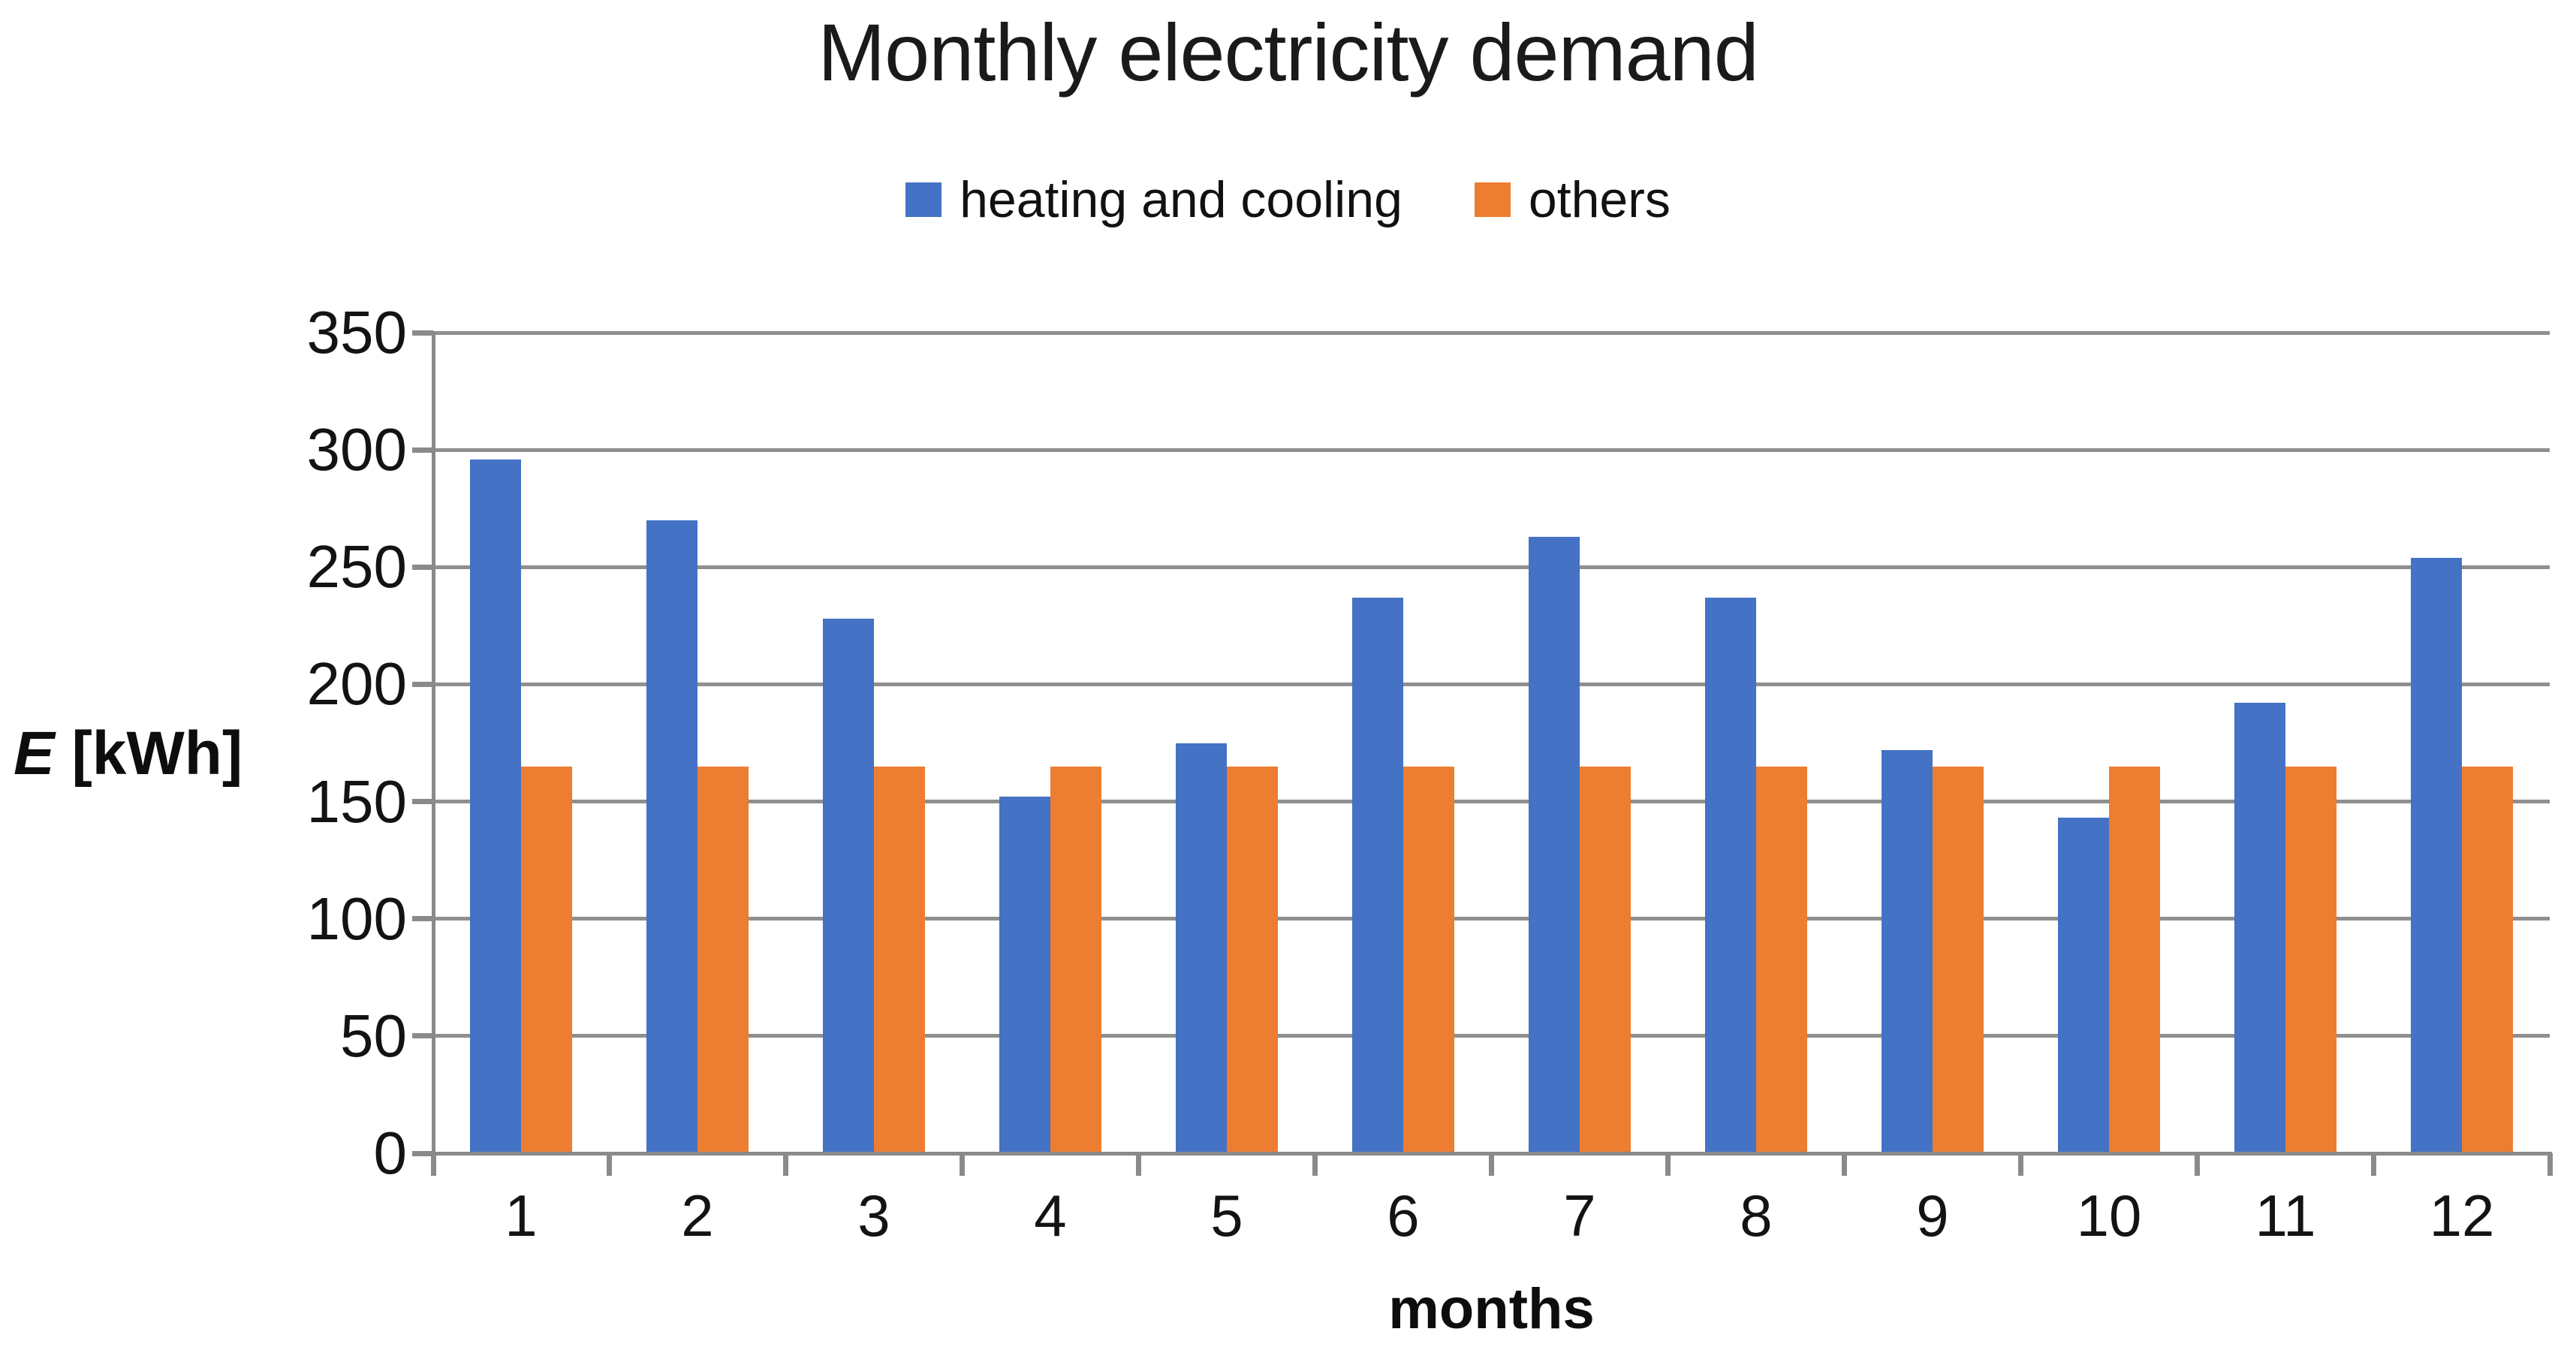 The width and height of the screenshot is (2576, 1368). I want to click on x-tick-label-12: 12, so click(2462, 1216).